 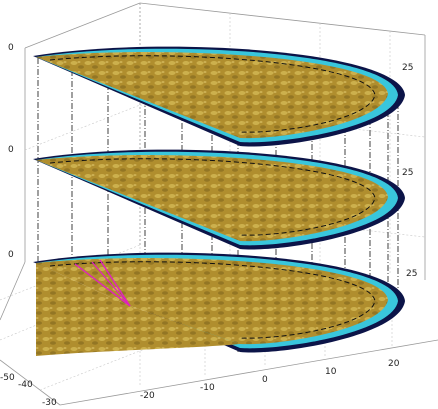 I want to click on x-tick-bottom: -10, so click(x=207, y=388).